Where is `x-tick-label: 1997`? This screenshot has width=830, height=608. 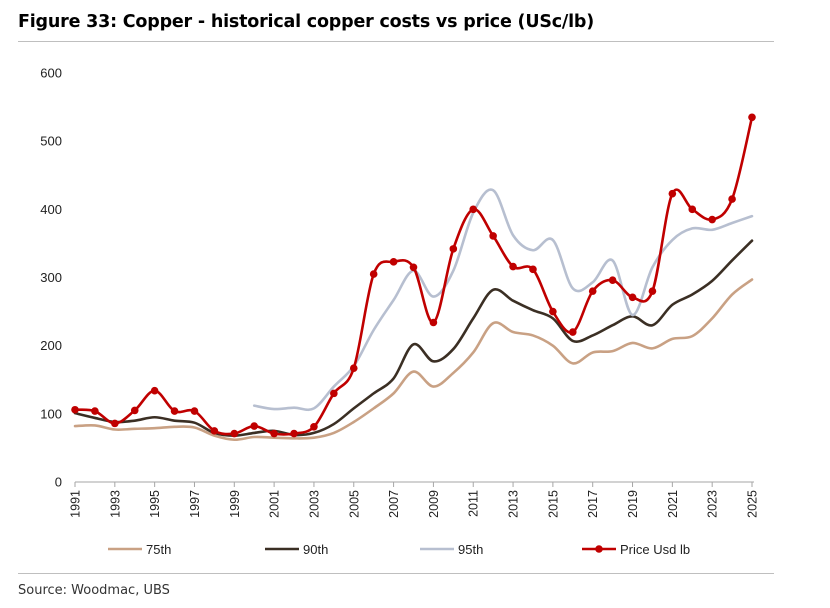
x-tick-label: 1997 is located at coordinates (195, 504).